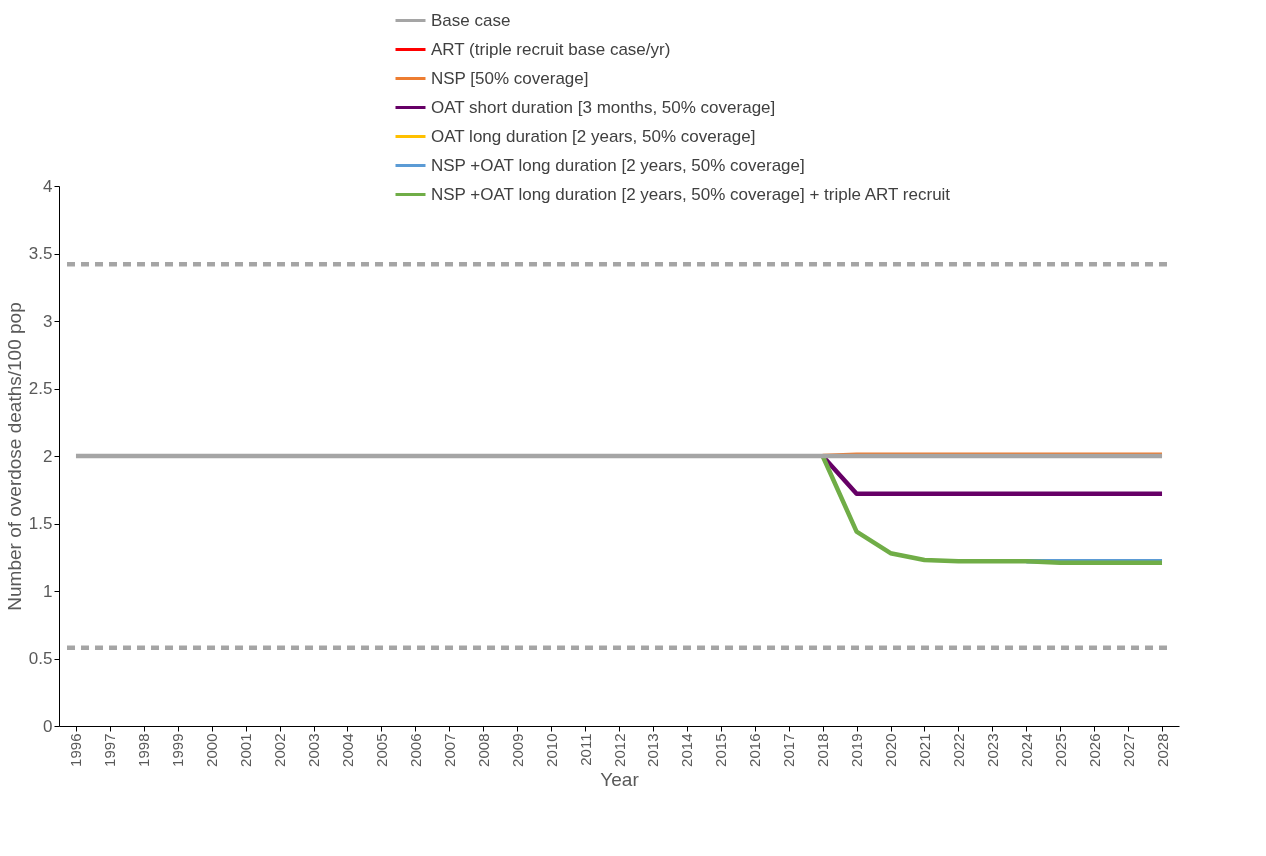 This screenshot has width=1266, height=856. What do you see at coordinates (618, 165) in the screenshot?
I see `legend-label: NSP +OAT long duration [2 years, 50% coverage]` at bounding box center [618, 165].